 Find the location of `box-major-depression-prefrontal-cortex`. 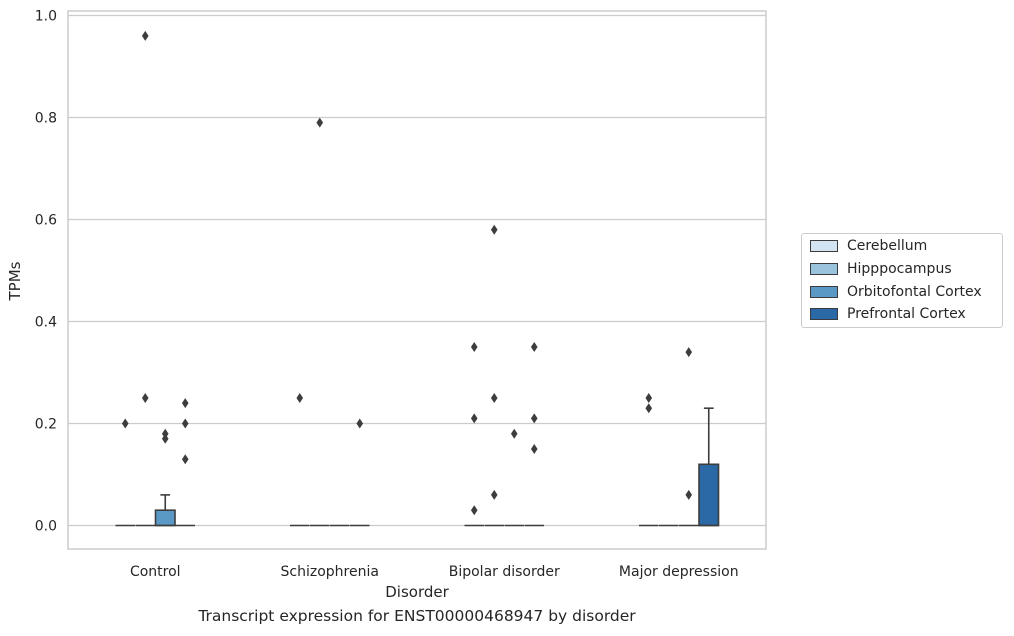

box-major-depression-prefrontal-cortex is located at coordinates (709, 467).